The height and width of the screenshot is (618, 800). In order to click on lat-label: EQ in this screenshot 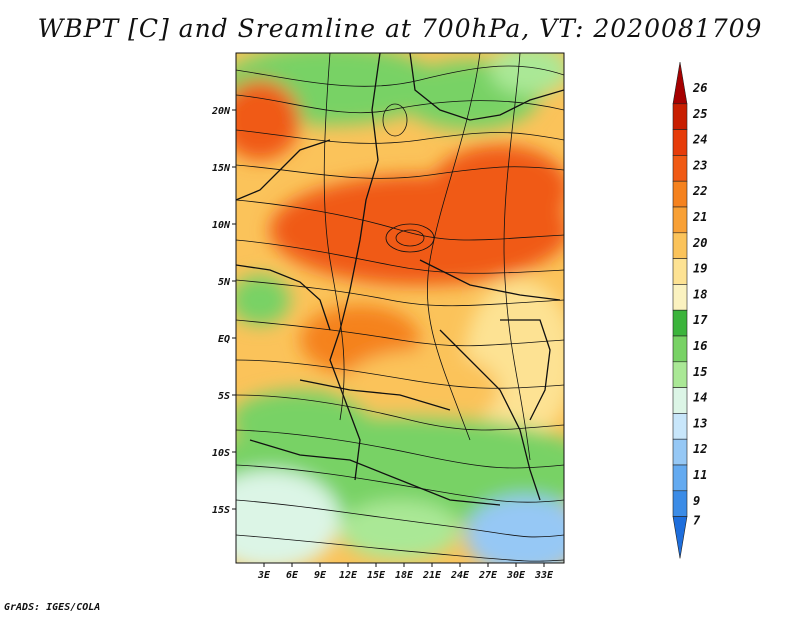, I will do `click(224, 339)`.